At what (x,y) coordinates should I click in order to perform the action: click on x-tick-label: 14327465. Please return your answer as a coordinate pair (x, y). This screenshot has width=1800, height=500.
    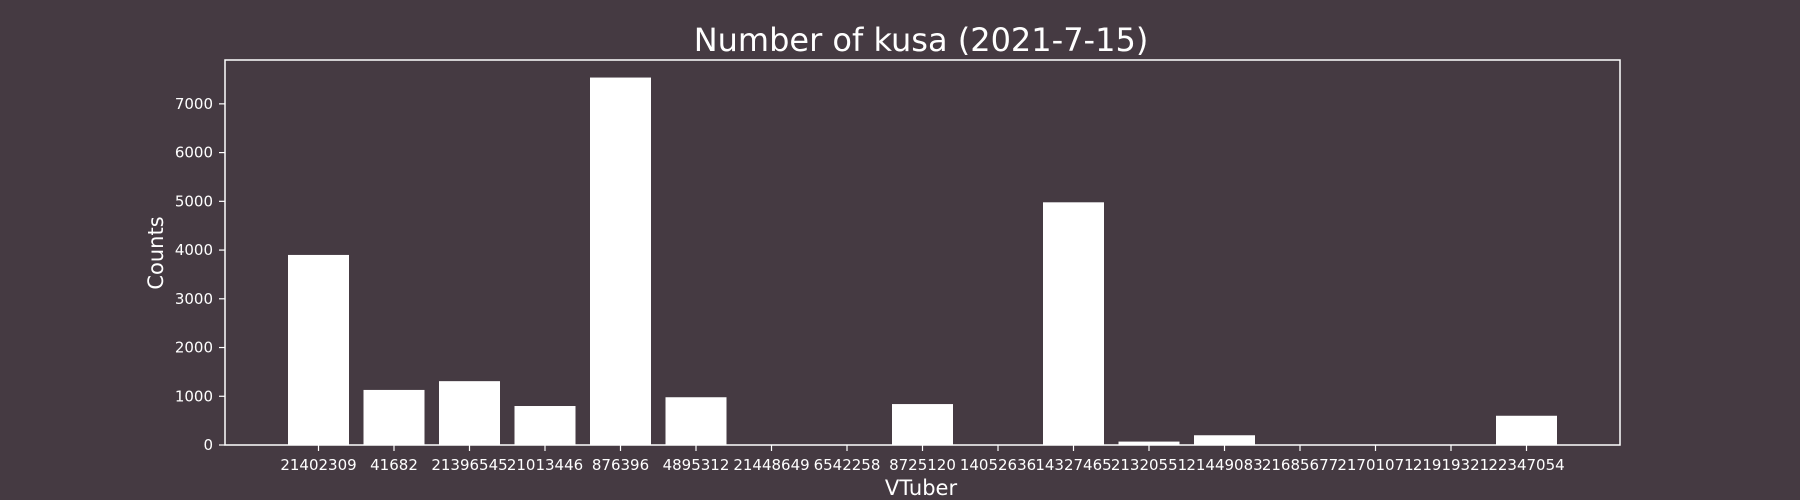
    Looking at the image, I should click on (1073, 465).